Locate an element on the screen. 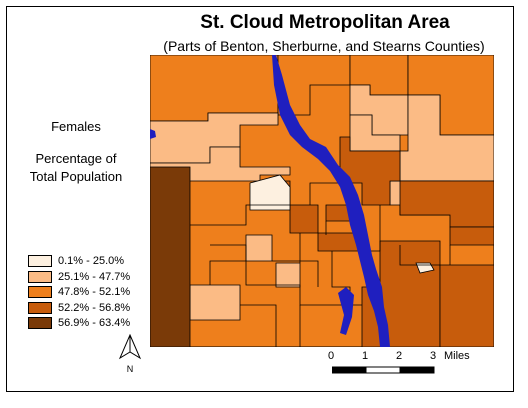  scale-tick-3: 3 is located at coordinates (433, 356).